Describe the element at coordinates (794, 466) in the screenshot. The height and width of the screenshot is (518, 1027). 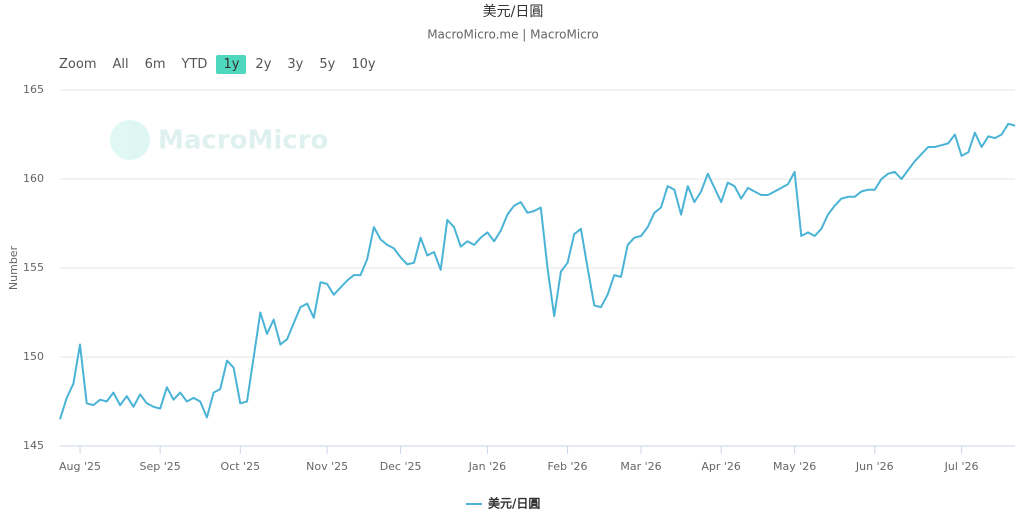
I see `x-tick-label: May '26` at that location.